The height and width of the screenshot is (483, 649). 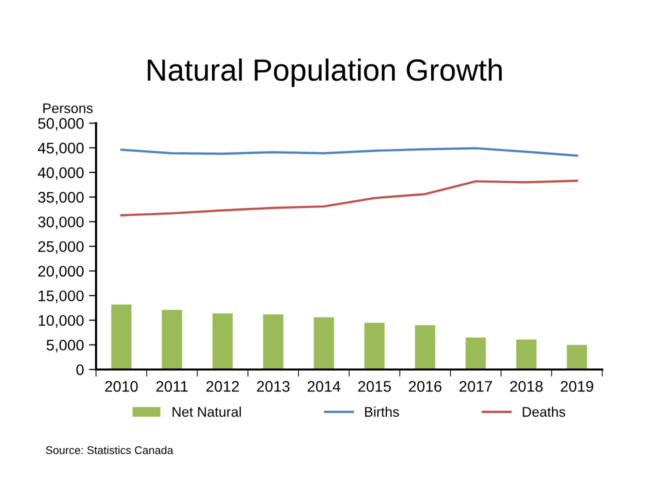 I want to click on x-tick-label: 2015, so click(x=374, y=386).